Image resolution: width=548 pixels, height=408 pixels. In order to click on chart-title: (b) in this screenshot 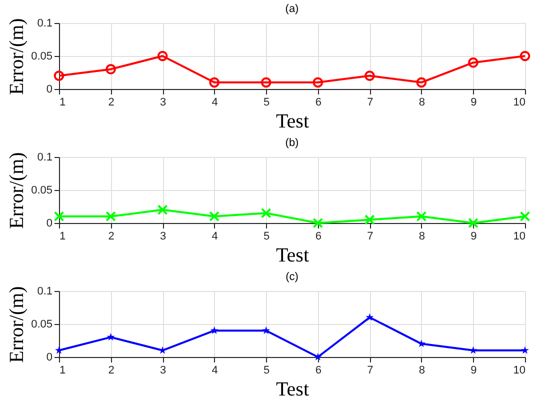, I will do `click(292, 143)`.